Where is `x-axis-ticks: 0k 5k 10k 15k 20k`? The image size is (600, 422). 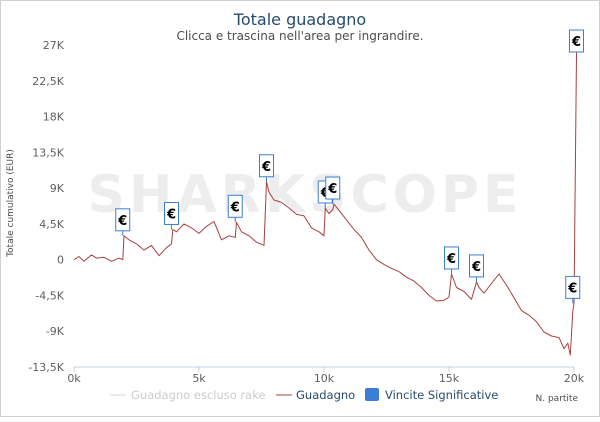 x-axis-ticks: 0k 5k 10k 15k 20k is located at coordinates (326, 376).